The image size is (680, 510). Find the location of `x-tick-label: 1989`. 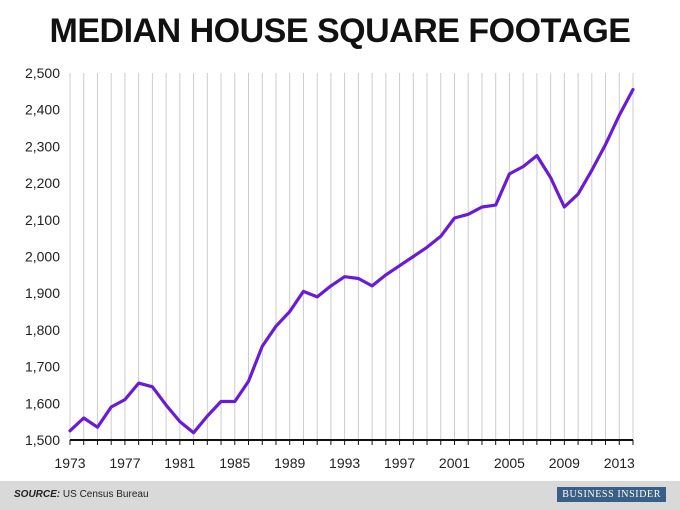

x-tick-label: 1989 is located at coordinates (289, 463).